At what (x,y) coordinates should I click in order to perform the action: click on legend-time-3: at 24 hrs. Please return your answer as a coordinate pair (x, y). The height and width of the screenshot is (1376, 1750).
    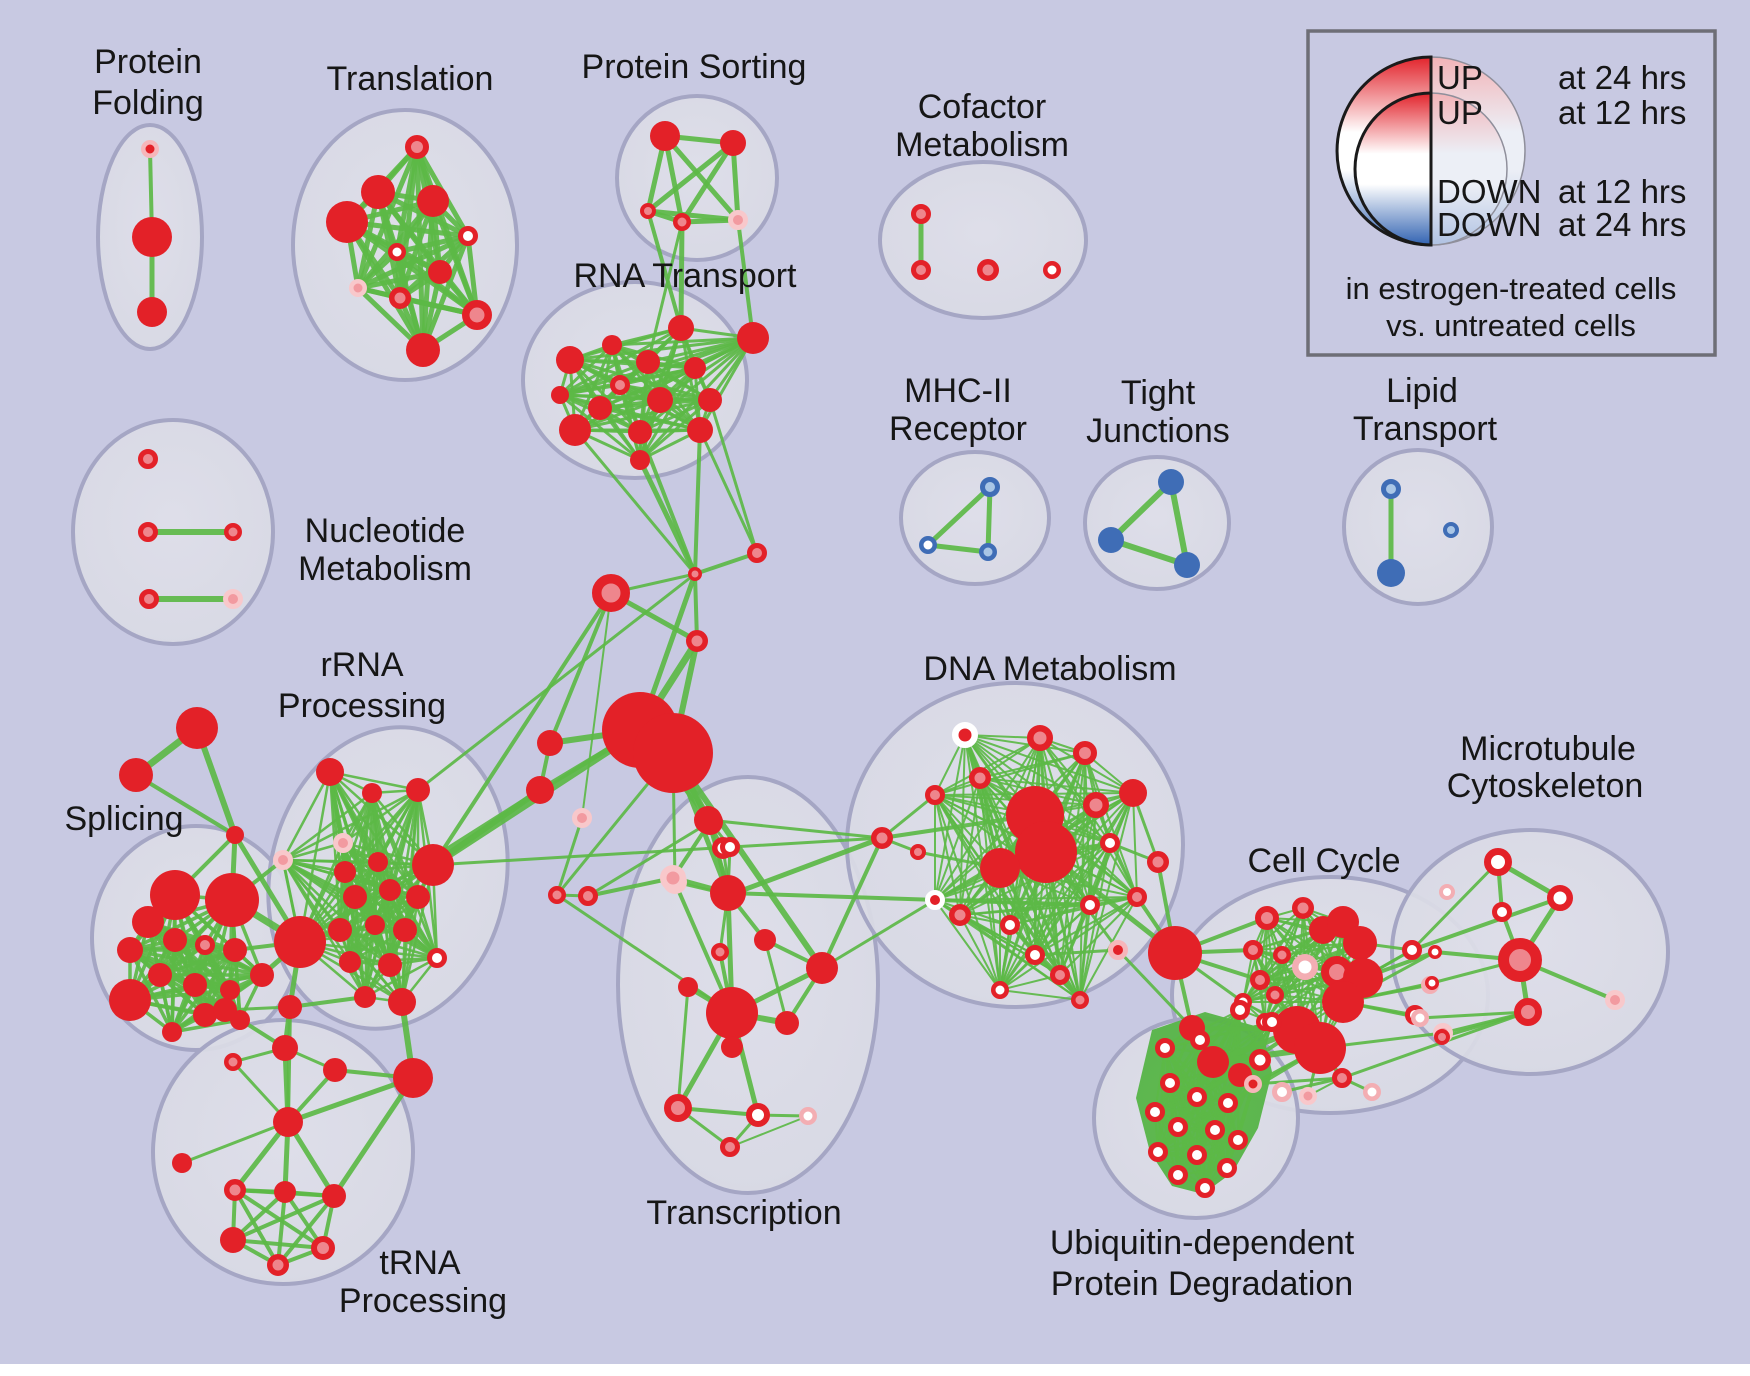
    Looking at the image, I should click on (1622, 224).